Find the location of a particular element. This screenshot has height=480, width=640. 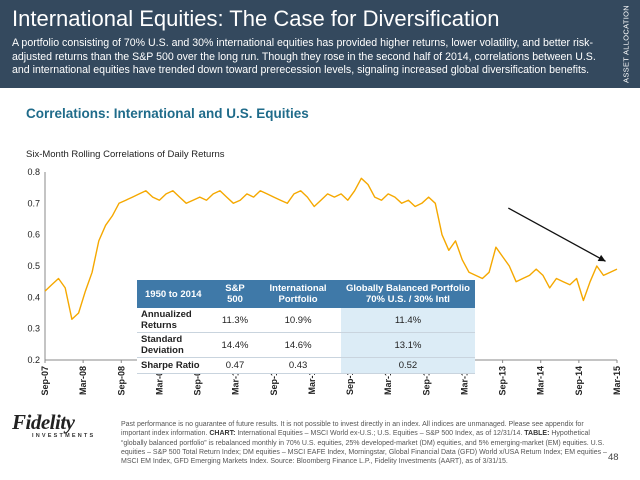

table-header-sp500: S&P 500 is located at coordinates (235, 294).